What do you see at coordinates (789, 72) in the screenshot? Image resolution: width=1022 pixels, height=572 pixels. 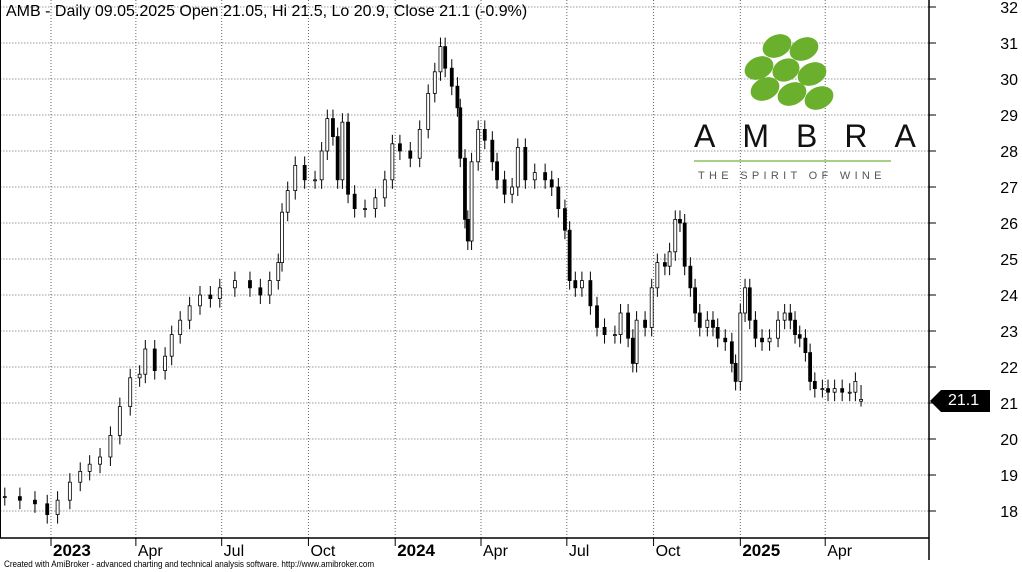 I see `grapes-icon` at bounding box center [789, 72].